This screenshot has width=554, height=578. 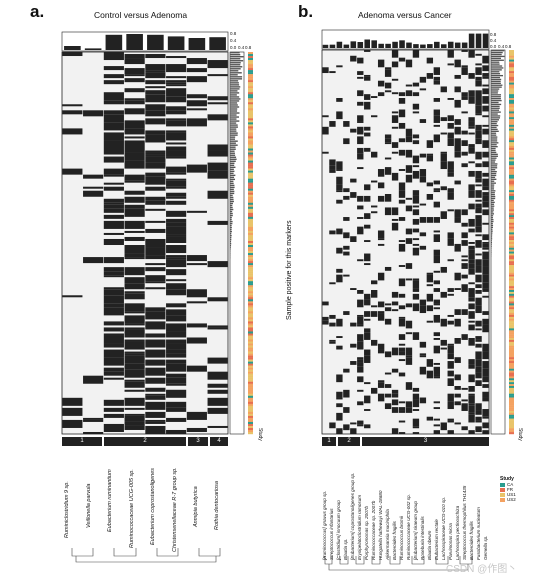 What do you see at coordinates (82, 441) in the screenshot?
I see `panel-a-cluster-1: 1` at bounding box center [82, 441].